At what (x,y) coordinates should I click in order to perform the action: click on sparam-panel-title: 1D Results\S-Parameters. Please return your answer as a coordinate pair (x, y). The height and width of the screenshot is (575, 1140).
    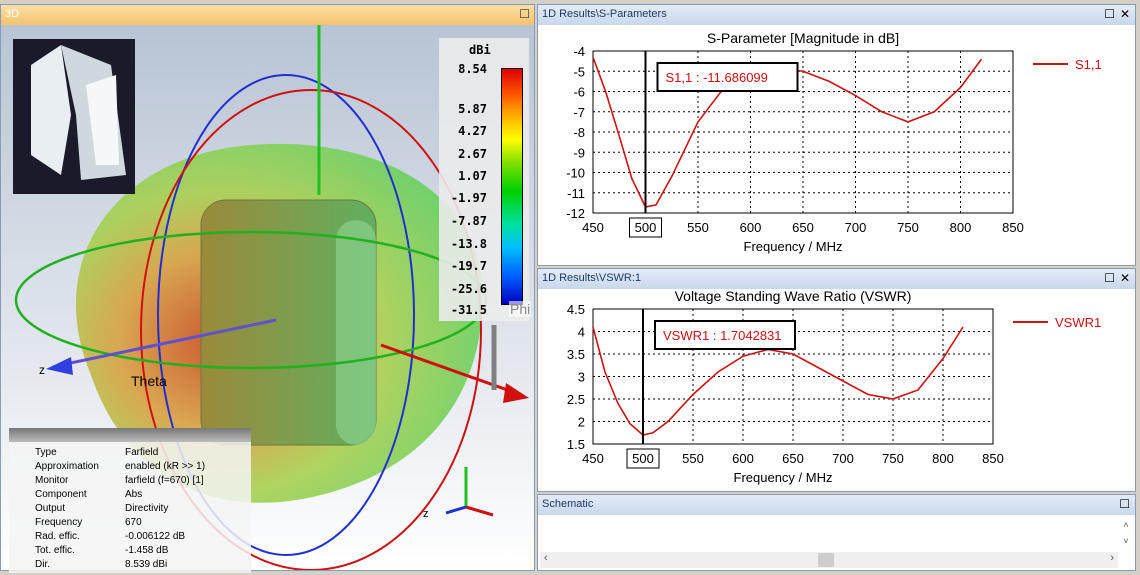
    Looking at the image, I should click on (604, 14).